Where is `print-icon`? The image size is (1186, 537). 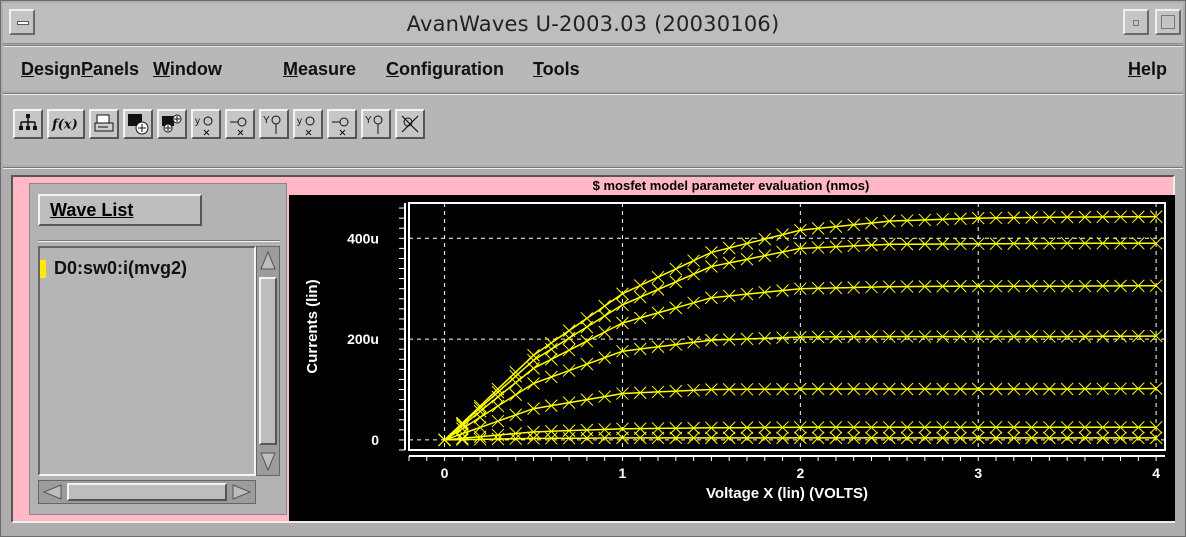 print-icon is located at coordinates (104, 124).